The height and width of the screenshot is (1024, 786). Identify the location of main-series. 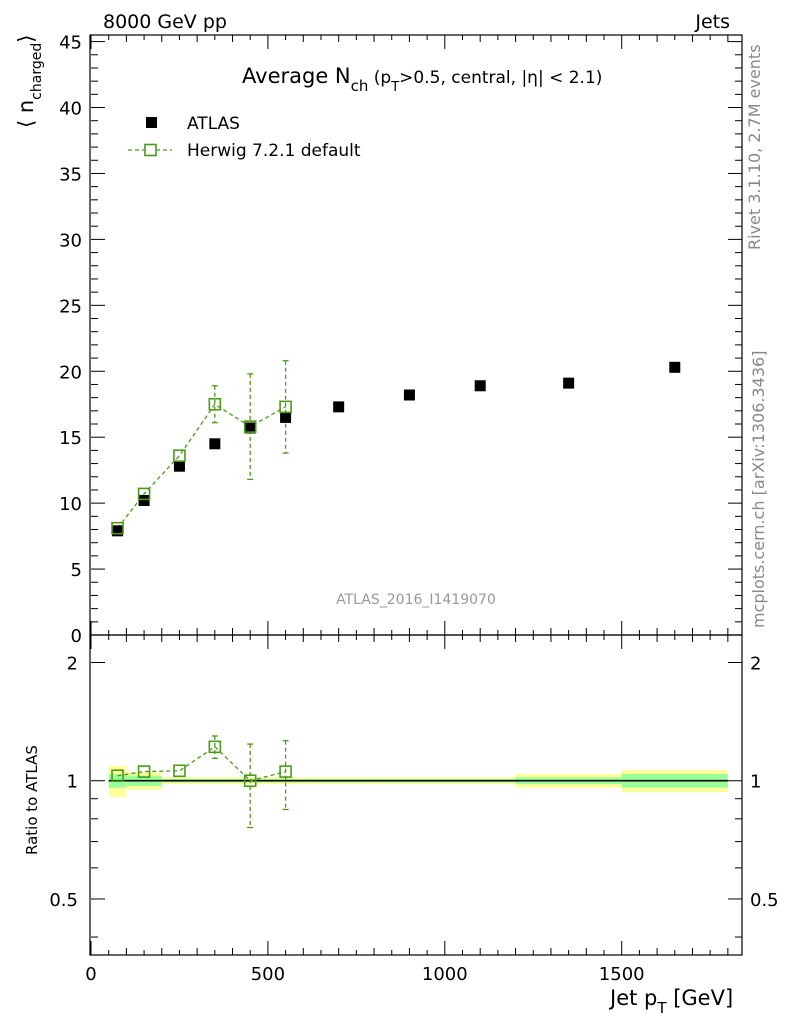
(396, 448).